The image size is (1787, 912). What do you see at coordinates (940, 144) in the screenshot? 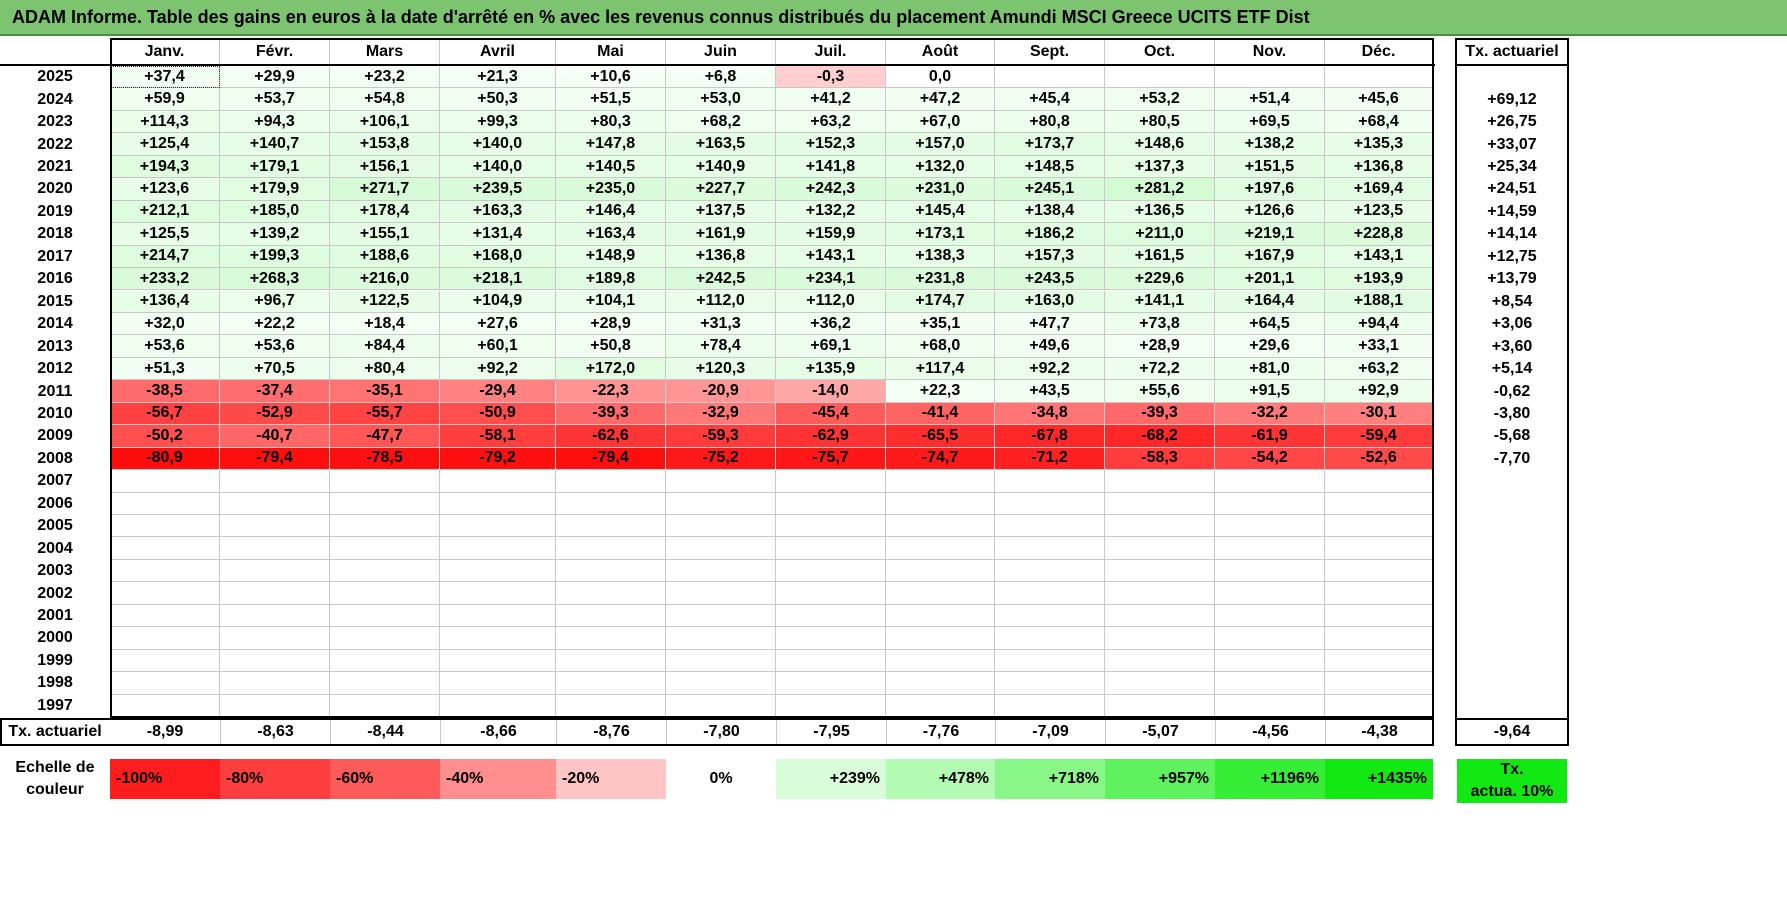
I see `table-cell: +157,0` at bounding box center [940, 144].